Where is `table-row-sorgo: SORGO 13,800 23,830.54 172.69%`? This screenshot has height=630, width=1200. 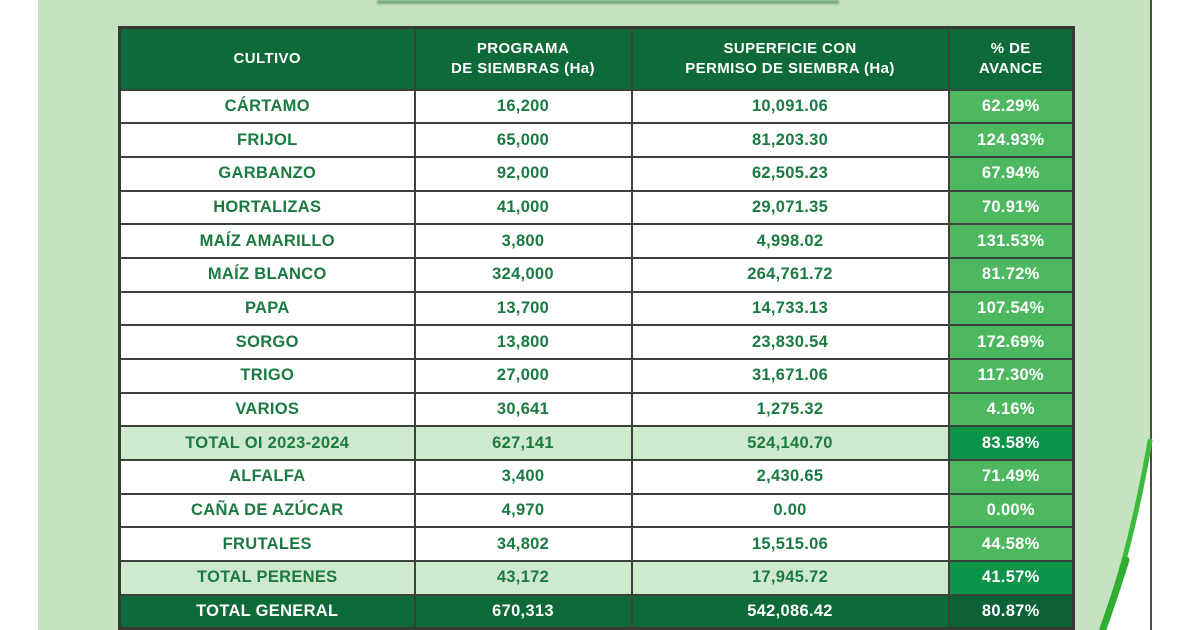 table-row-sorgo: SORGO 13,800 23,830.54 172.69% is located at coordinates (596, 342).